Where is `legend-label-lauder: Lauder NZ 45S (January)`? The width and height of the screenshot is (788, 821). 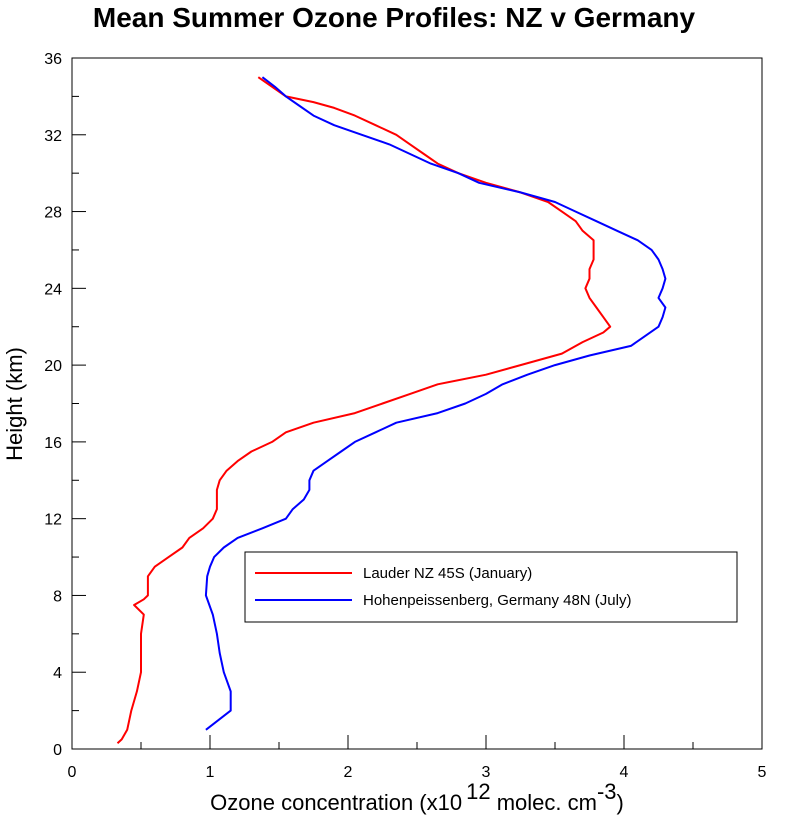 legend-label-lauder: Lauder NZ 45S (January) is located at coordinates (447, 573).